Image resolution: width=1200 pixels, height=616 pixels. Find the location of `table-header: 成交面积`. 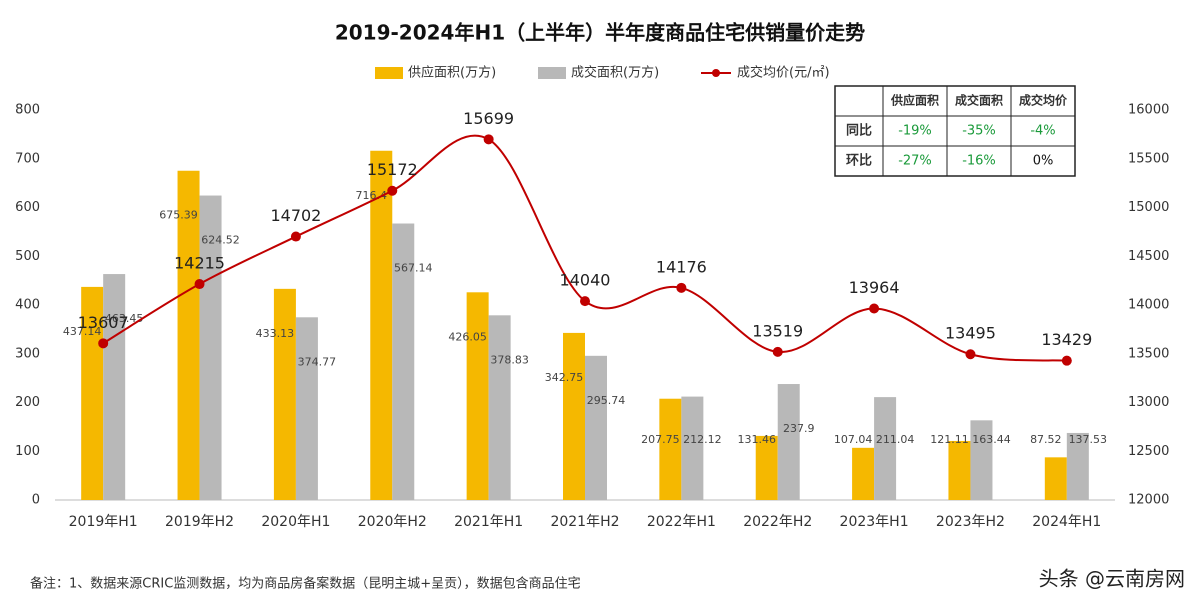

table-header: 成交面积 is located at coordinates (979, 100).